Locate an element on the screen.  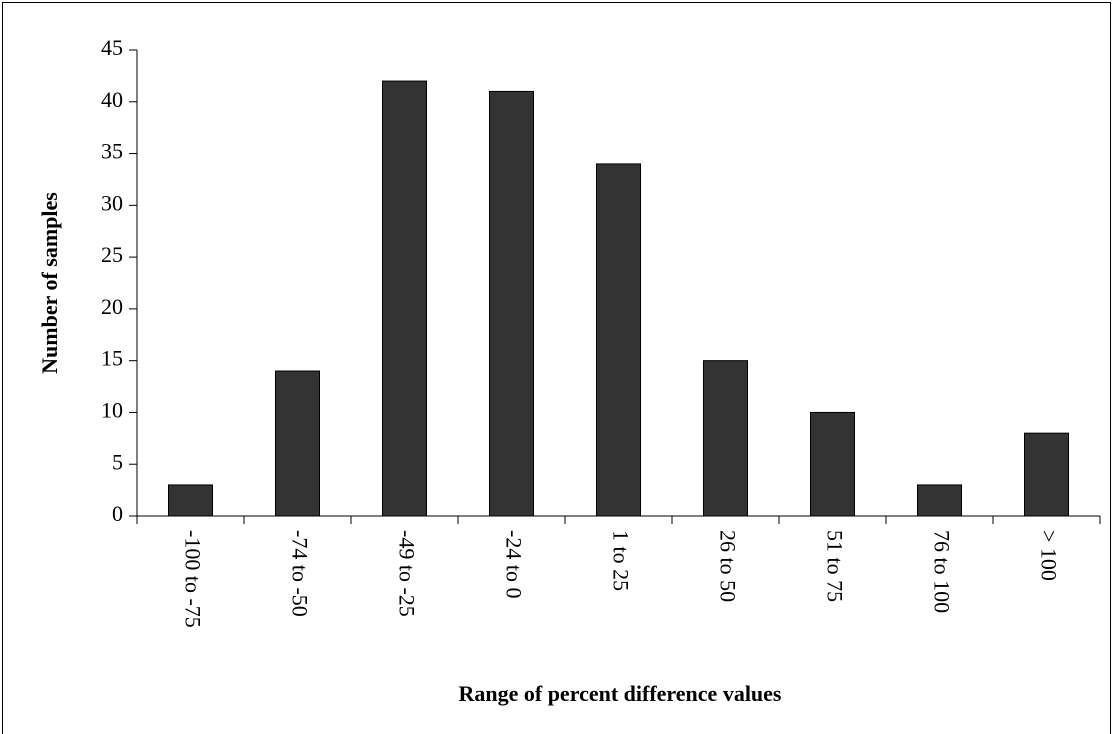
y-tick-label: 30 is located at coordinates (112, 202).